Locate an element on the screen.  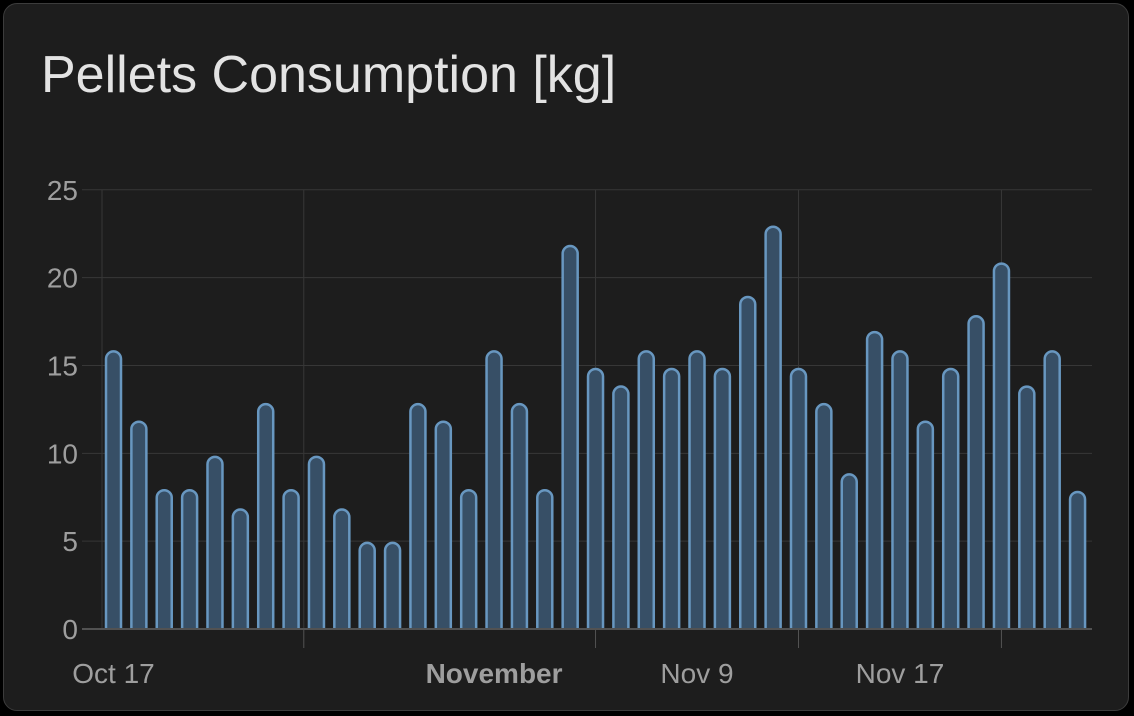
y-tick-label: 10 is located at coordinates (62, 453).